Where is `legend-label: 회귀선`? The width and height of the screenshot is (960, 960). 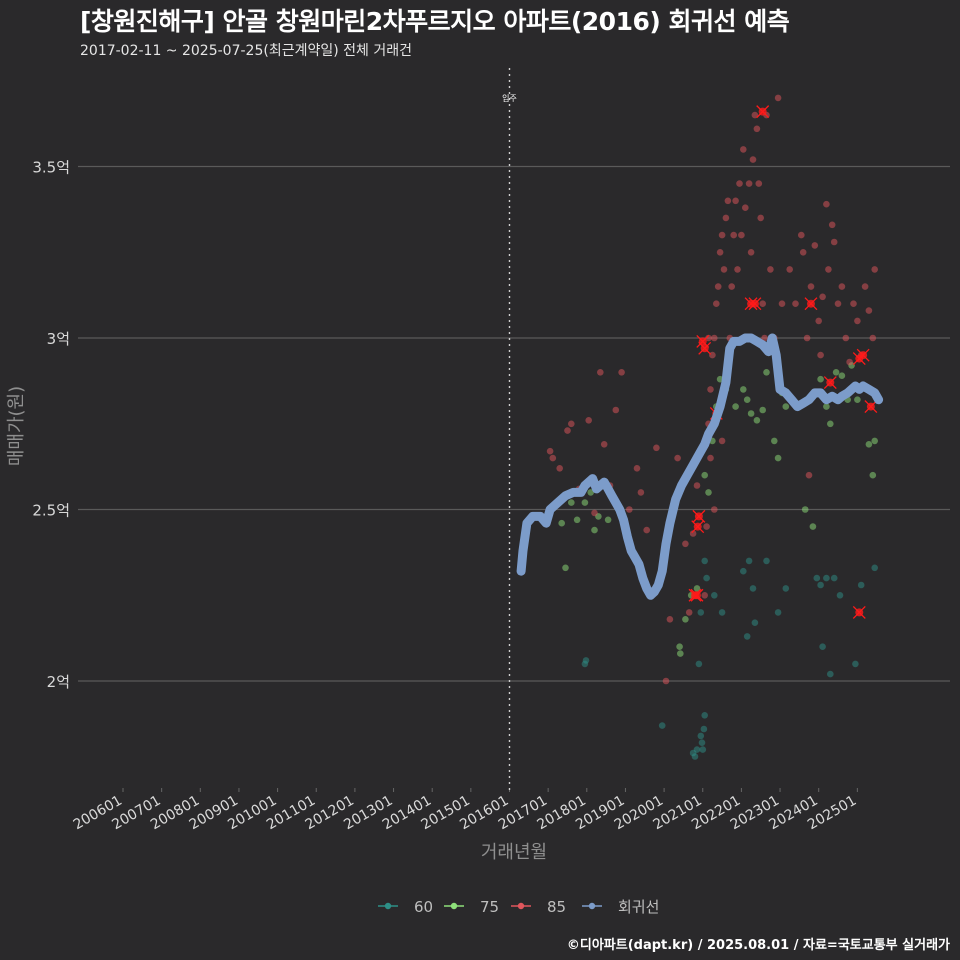
legend-label: 회귀선 is located at coordinates (638, 907).